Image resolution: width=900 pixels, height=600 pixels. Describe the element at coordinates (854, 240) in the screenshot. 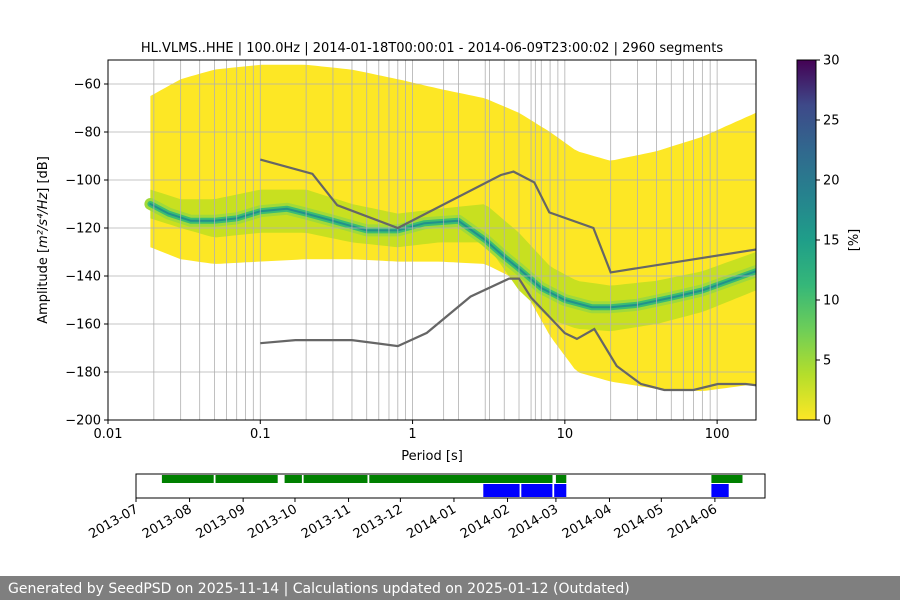

I see `colorbar-label: [%]` at that location.